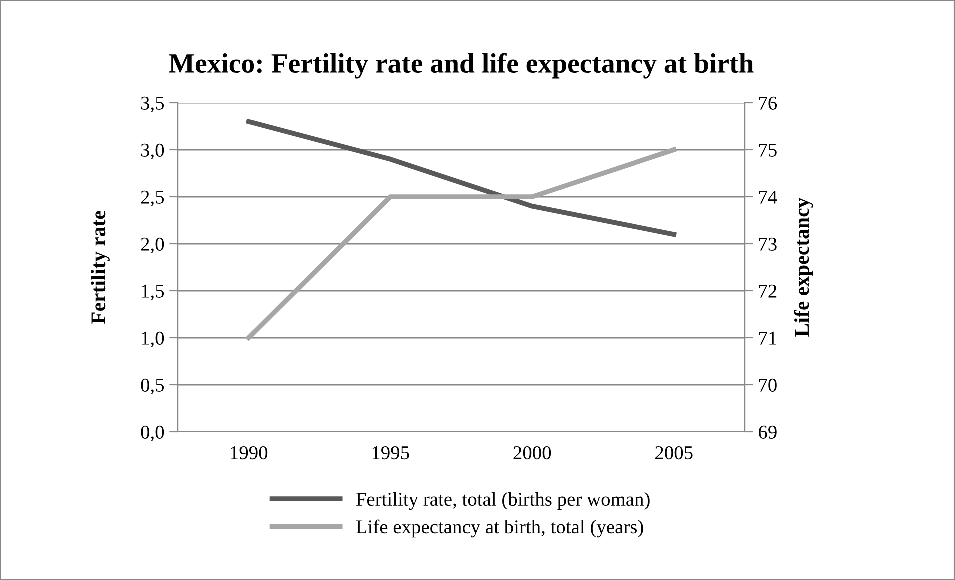  Describe the element at coordinates (152, 198) in the screenshot. I see `y-tick-label: 2,5` at that location.